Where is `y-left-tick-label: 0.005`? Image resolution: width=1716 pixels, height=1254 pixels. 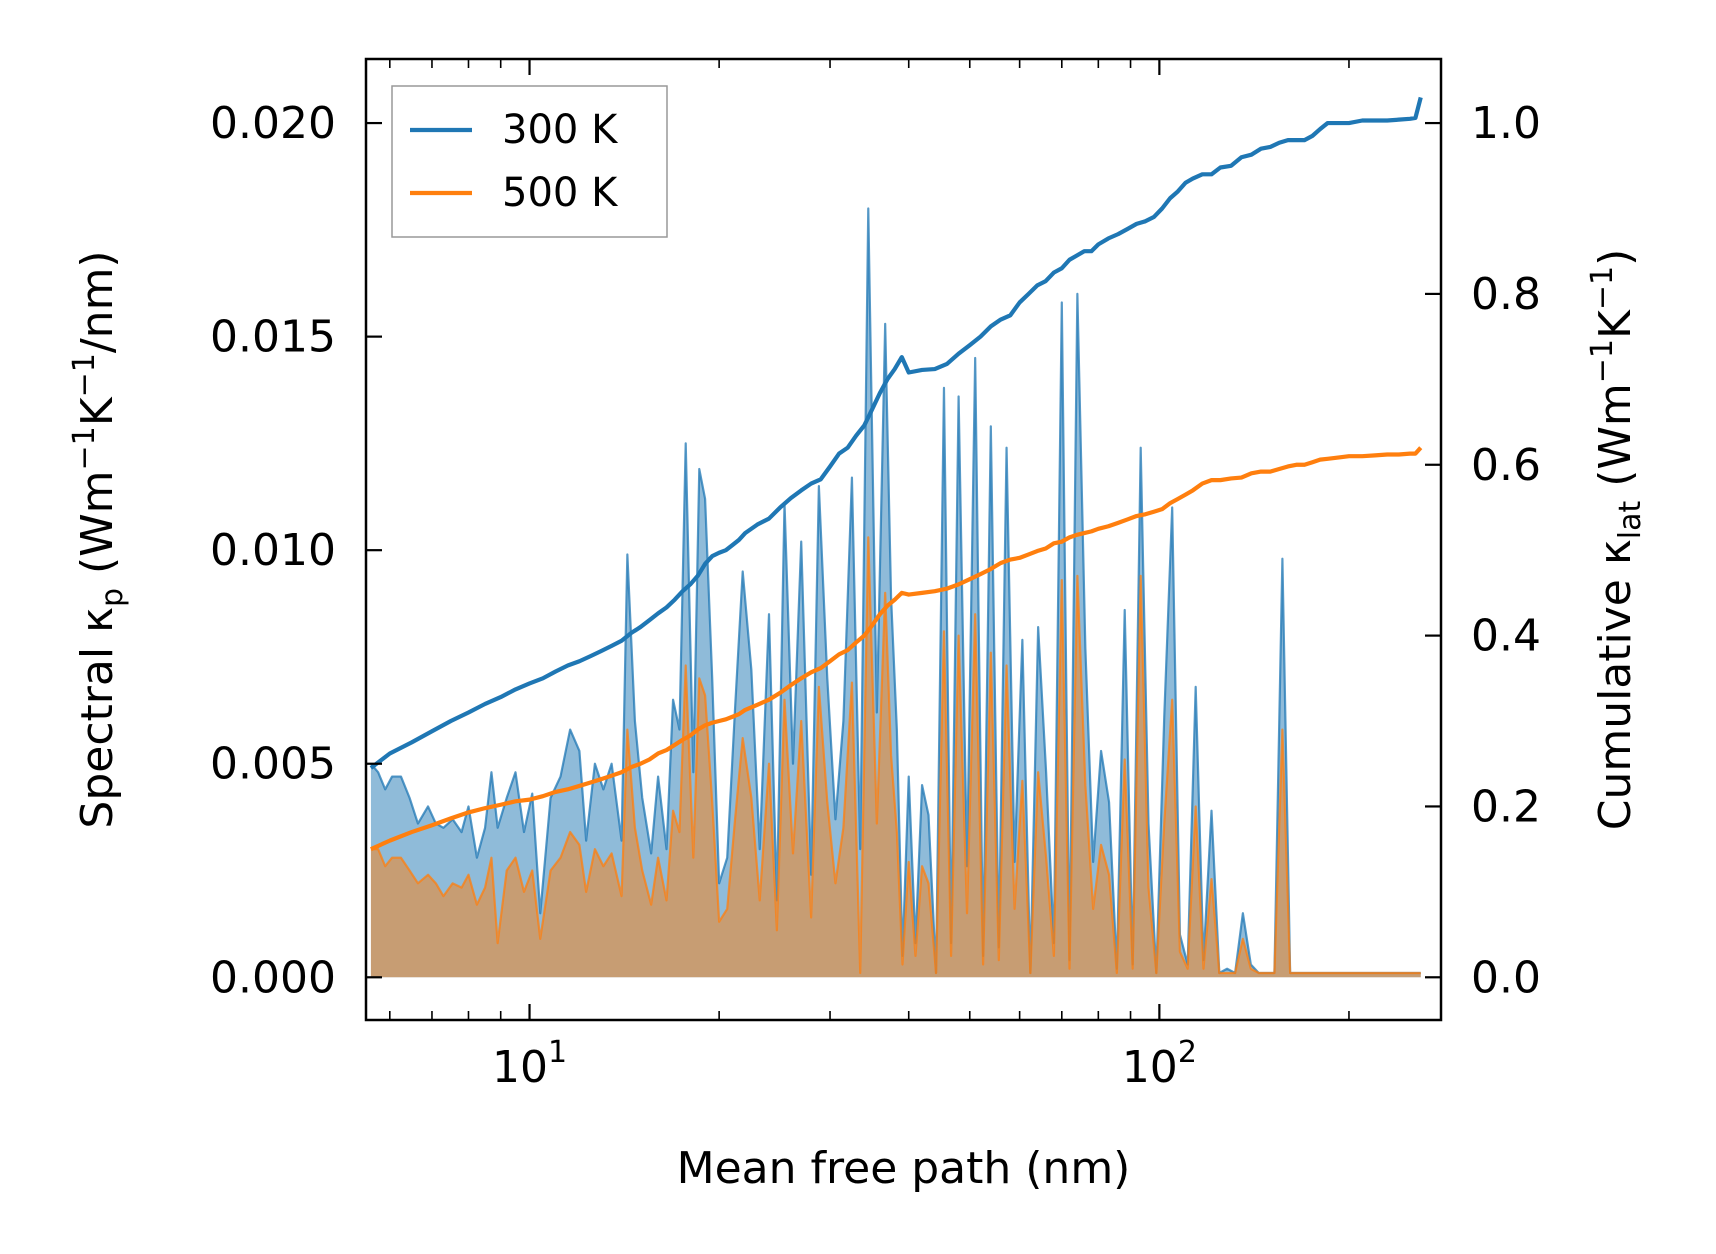
y-left-tick-label: 0.005 is located at coordinates (273, 764).